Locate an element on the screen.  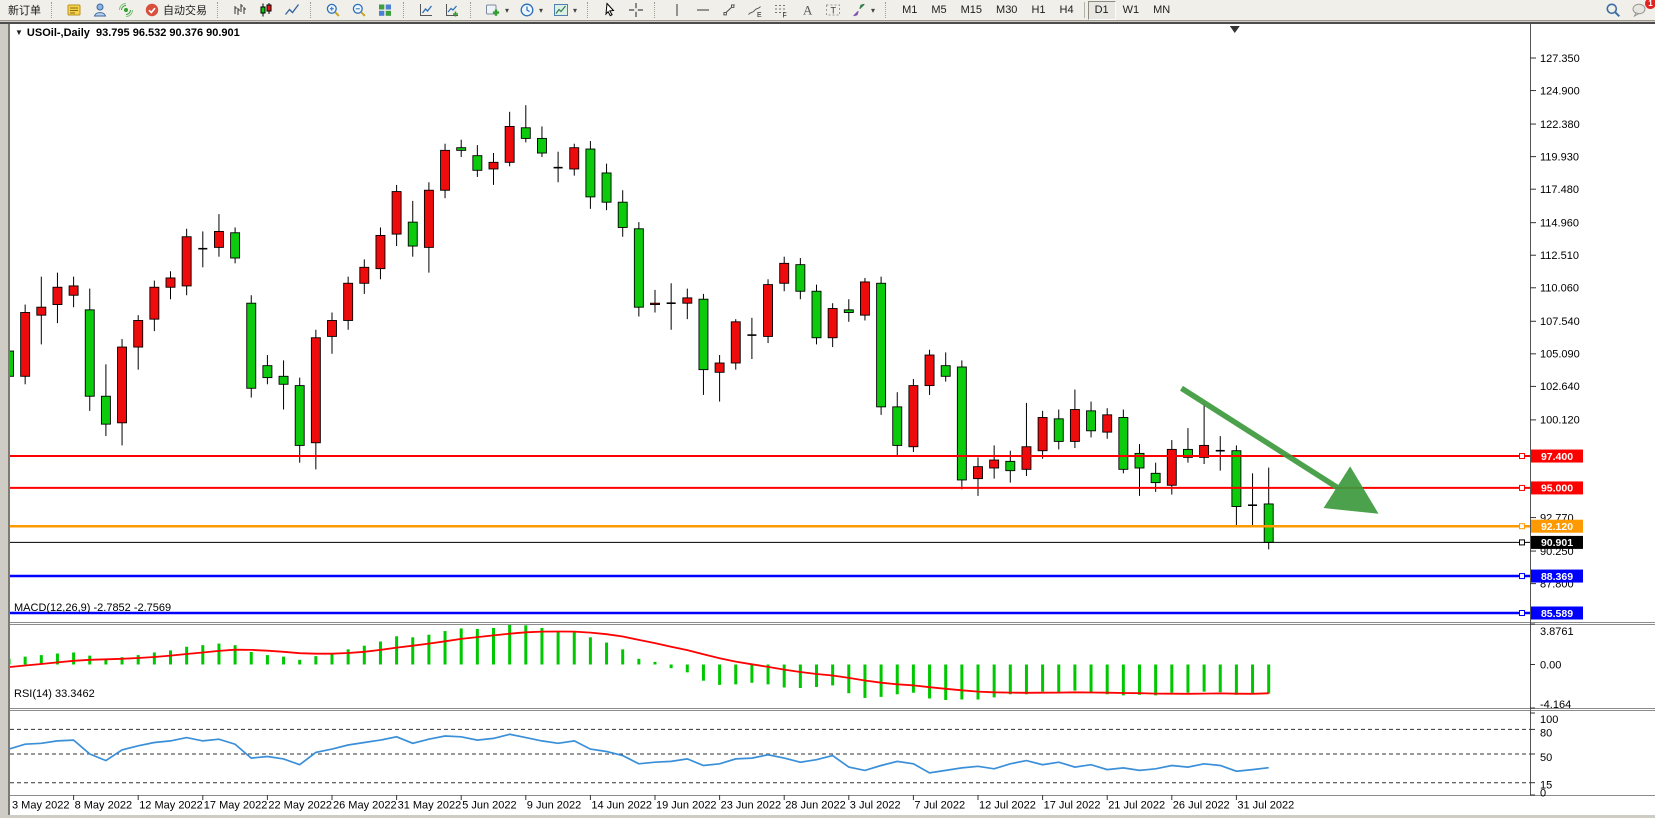
crosshair-tool-button is located at coordinates (636, 10).